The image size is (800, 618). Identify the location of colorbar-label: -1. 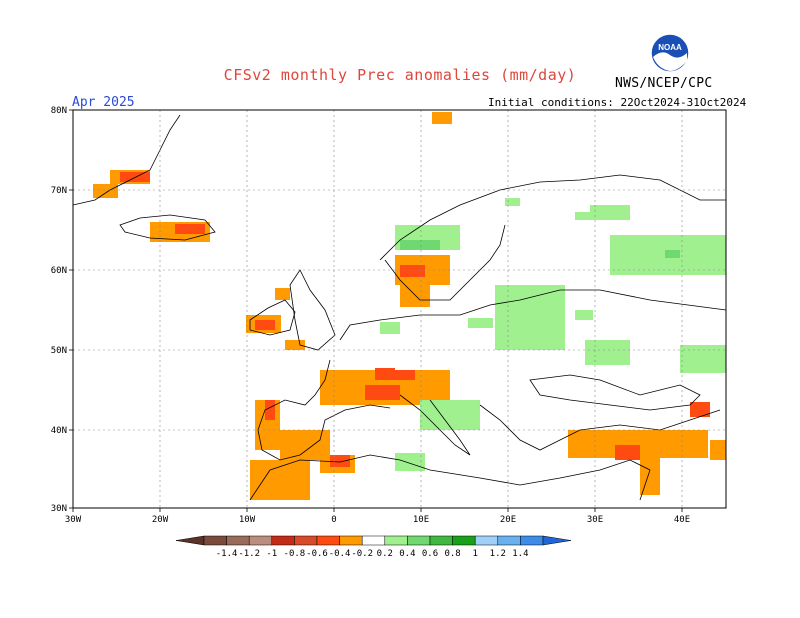
(271, 554).